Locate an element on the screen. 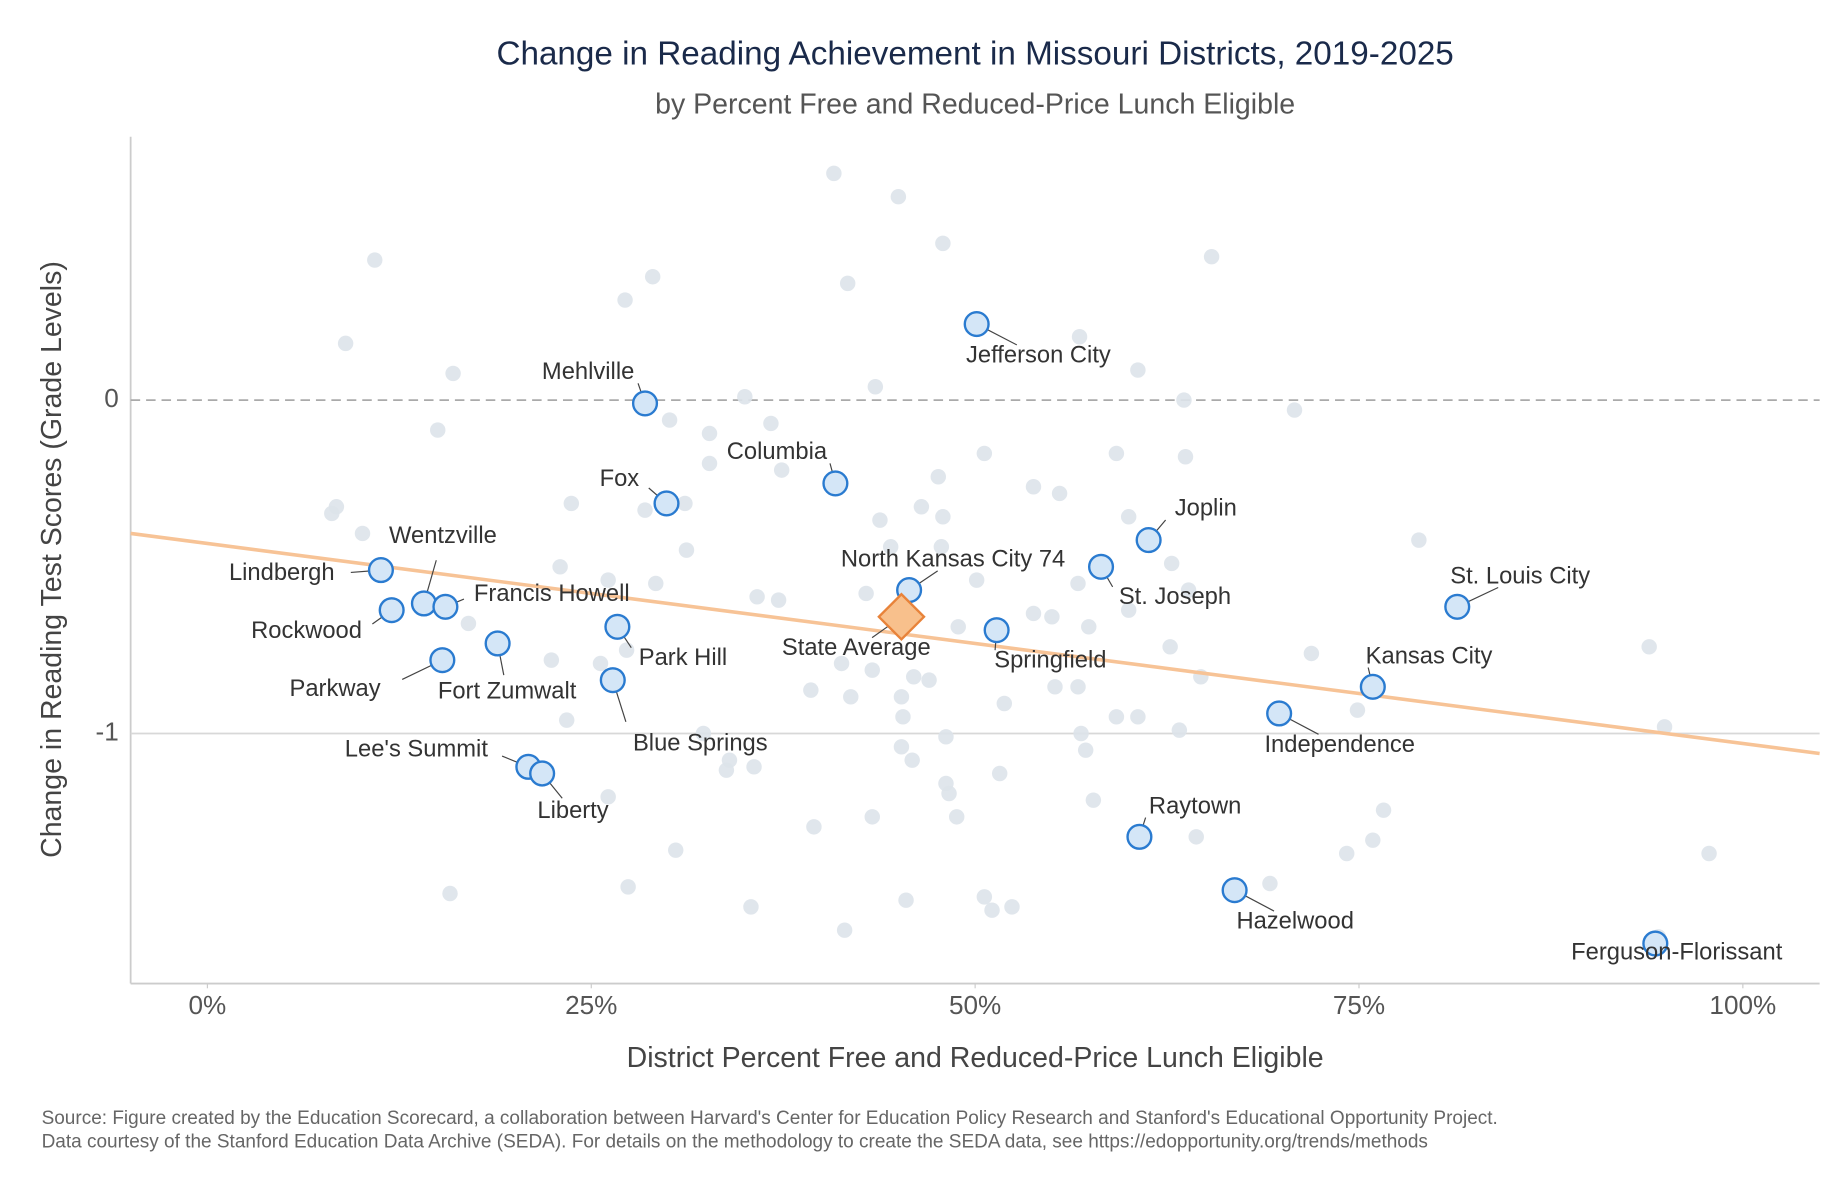  district-label: Joplin is located at coordinates (1206, 508).